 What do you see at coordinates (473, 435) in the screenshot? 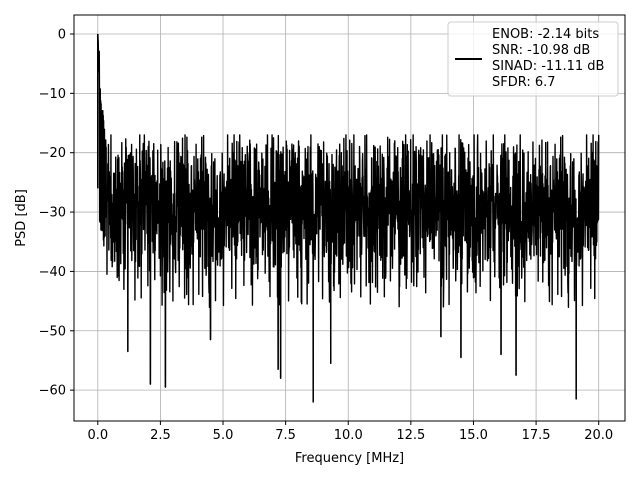
I see `x-tick-label: 15.0` at bounding box center [473, 435].